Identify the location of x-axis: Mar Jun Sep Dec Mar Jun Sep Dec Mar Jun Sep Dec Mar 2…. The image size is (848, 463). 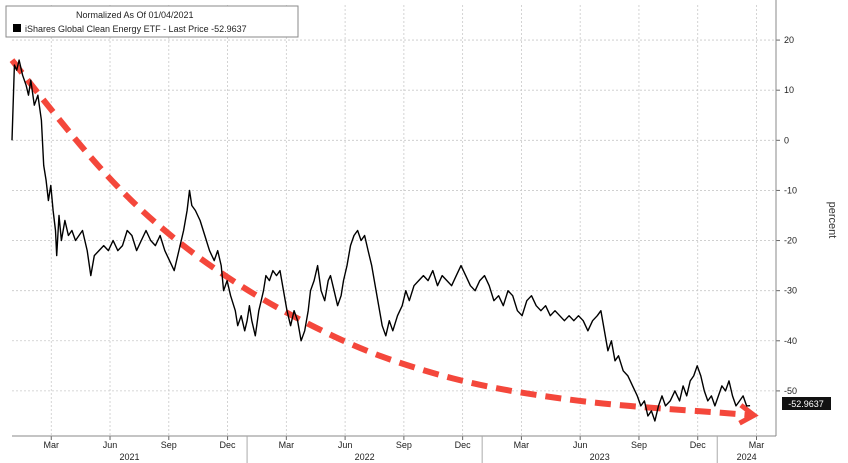
(394, 449).